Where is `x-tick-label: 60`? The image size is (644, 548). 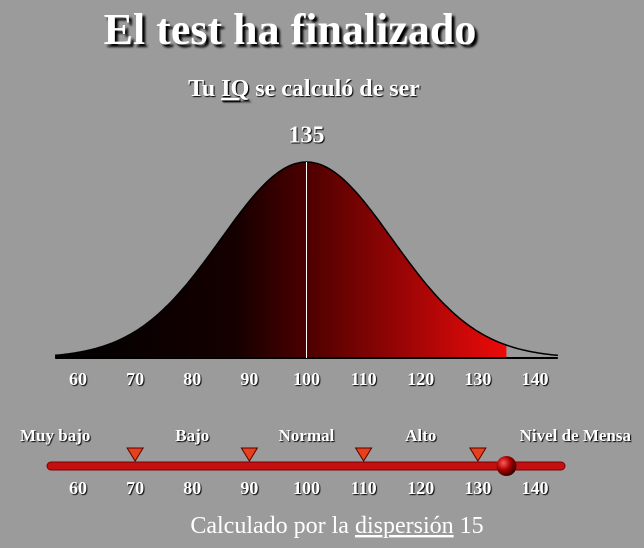
x-tick-label: 60 is located at coordinates (78, 379).